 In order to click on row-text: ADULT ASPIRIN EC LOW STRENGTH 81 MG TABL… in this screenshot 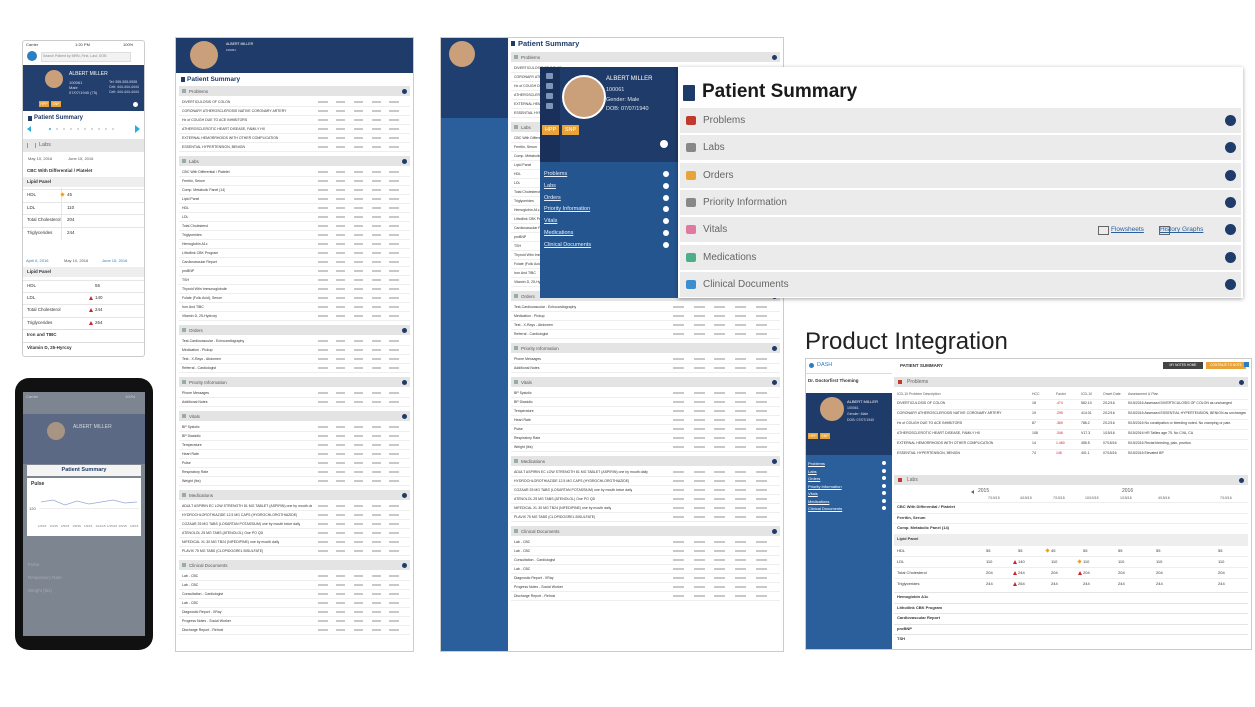, I will do `click(581, 472)`.